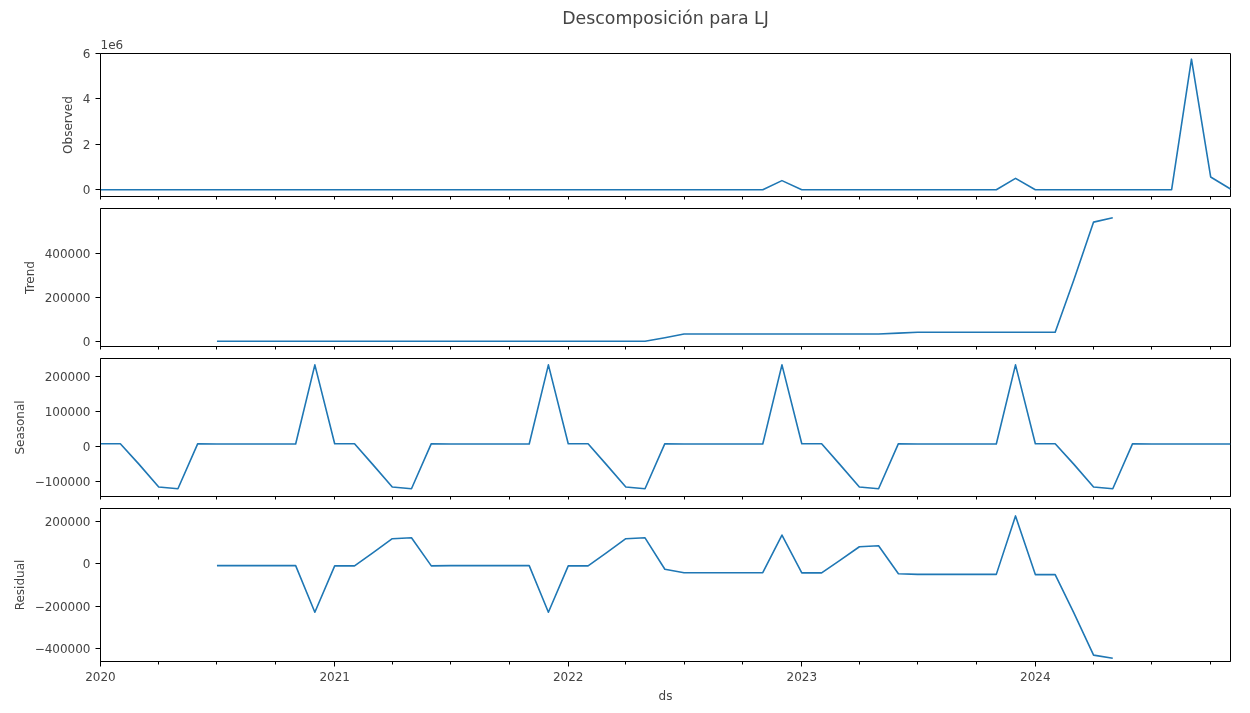  Describe the element at coordinates (86, 144) in the screenshot. I see `y-tick-label: 2` at that location.